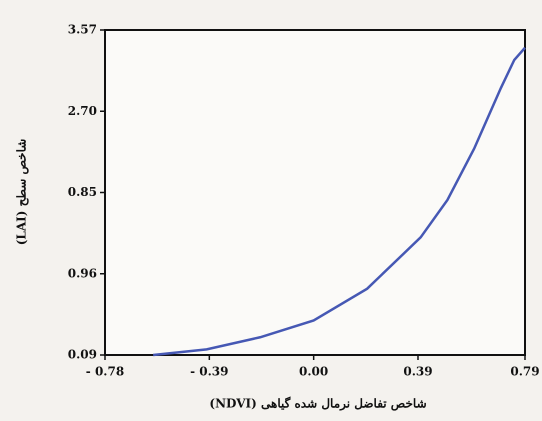  What do you see at coordinates (82, 192) in the screenshot?
I see `y-tick-label: 0.85` at bounding box center [82, 192].